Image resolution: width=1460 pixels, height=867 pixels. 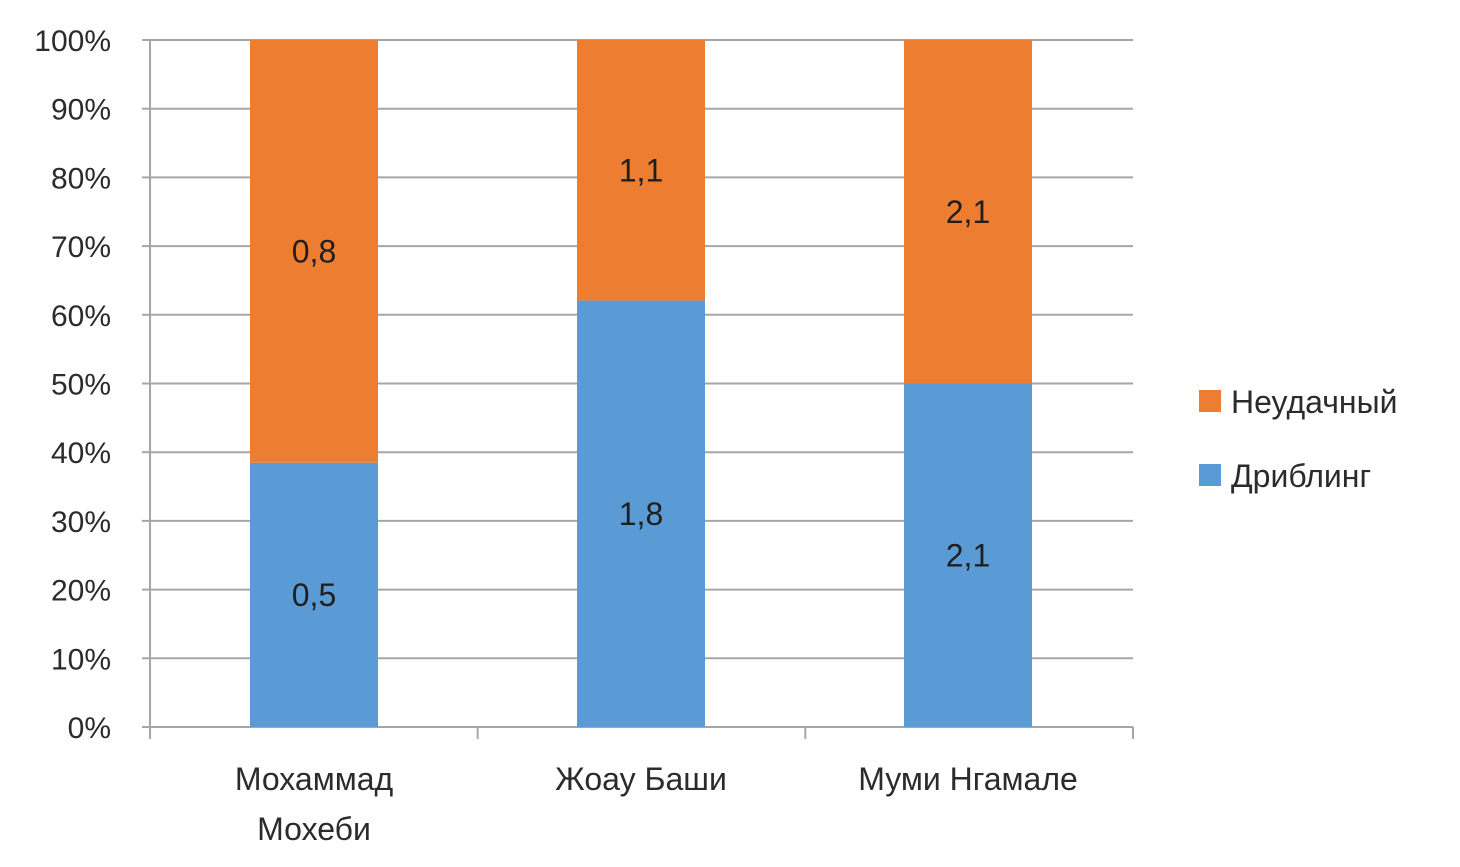 I want to click on data-label: 0,5, so click(x=314, y=595).